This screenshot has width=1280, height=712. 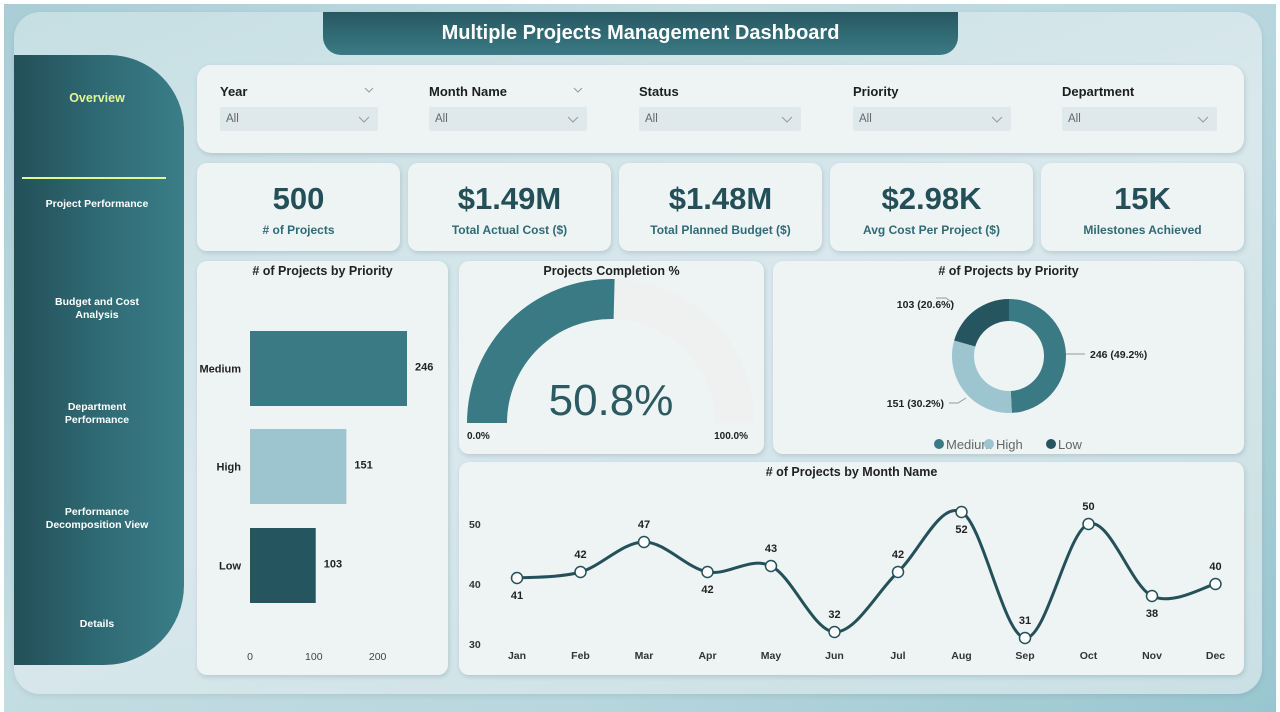 I want to click on bar-category-label: High, so click(x=229, y=468).